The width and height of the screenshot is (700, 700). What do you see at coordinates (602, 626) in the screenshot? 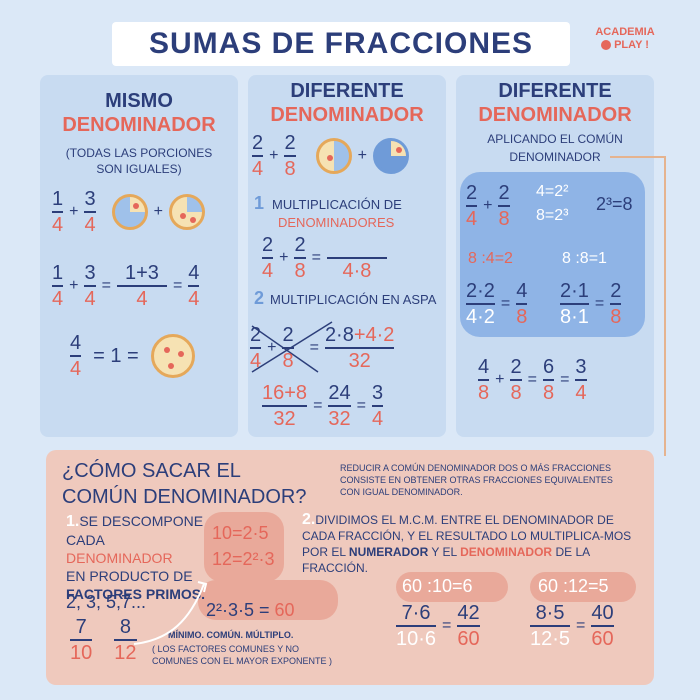
I see `fraction: 40 60` at bounding box center [602, 626].